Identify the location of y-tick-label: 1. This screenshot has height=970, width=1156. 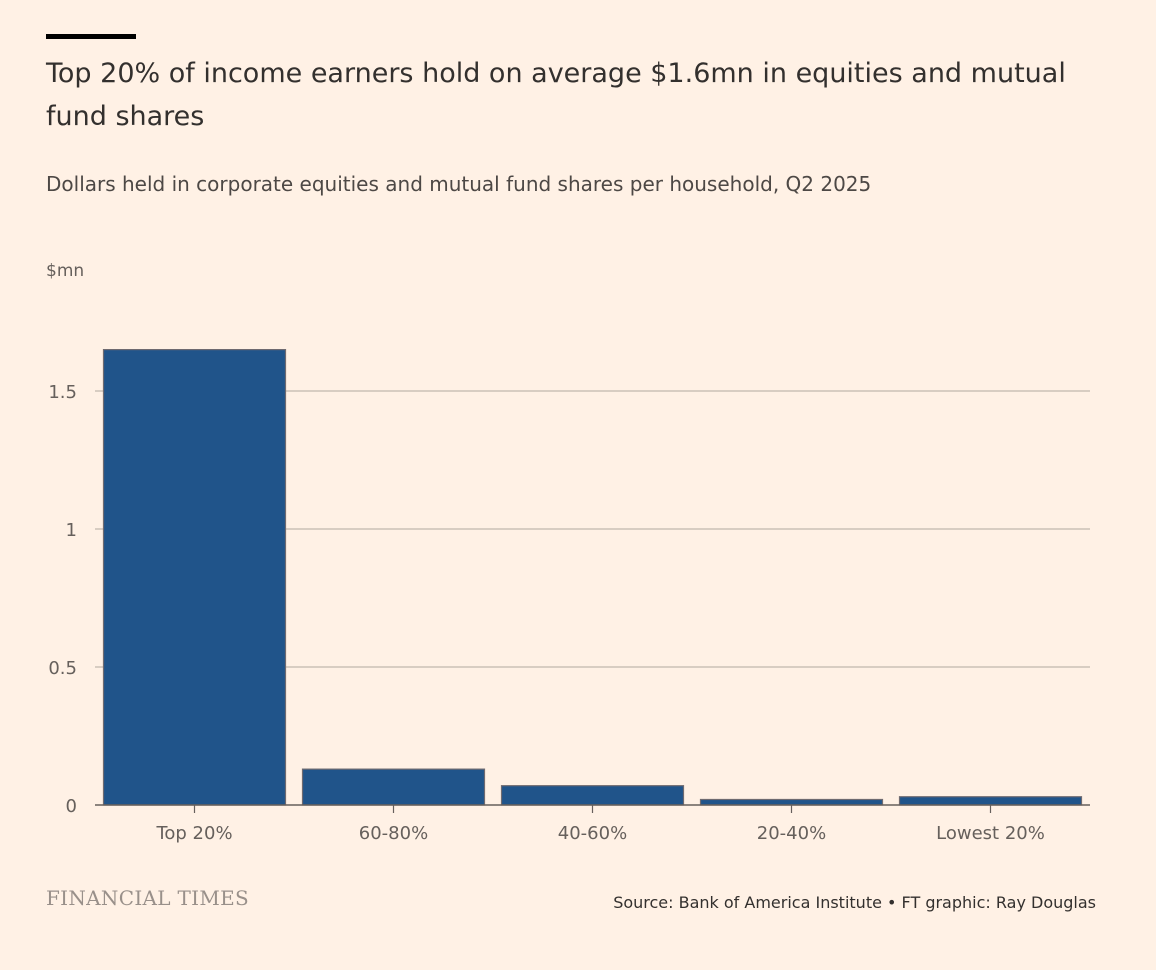
(71, 530).